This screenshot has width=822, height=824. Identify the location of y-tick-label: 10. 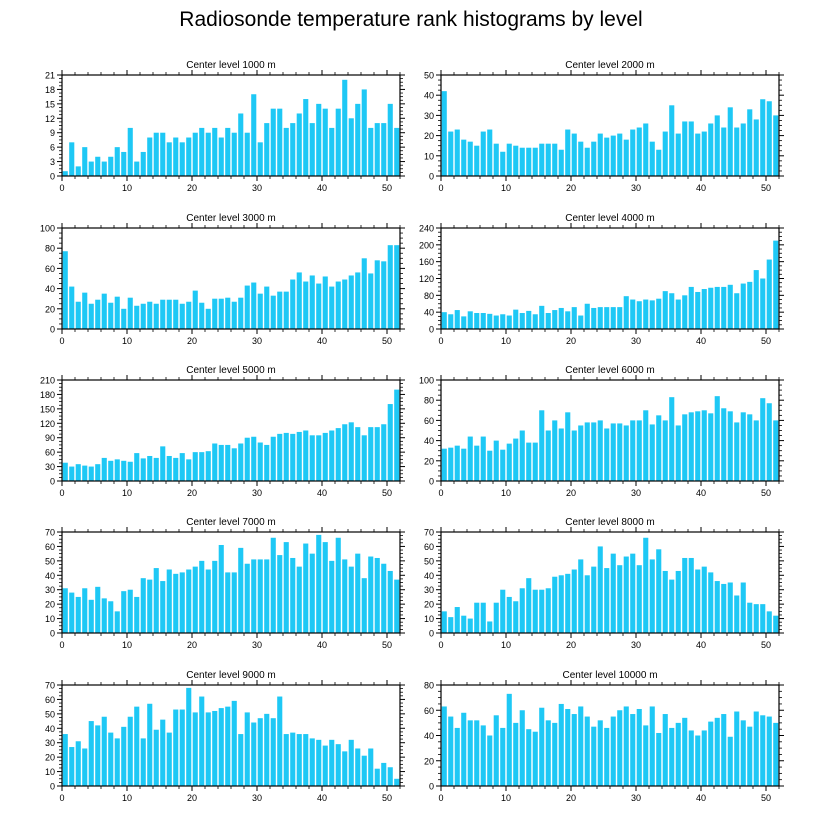
(50, 772).